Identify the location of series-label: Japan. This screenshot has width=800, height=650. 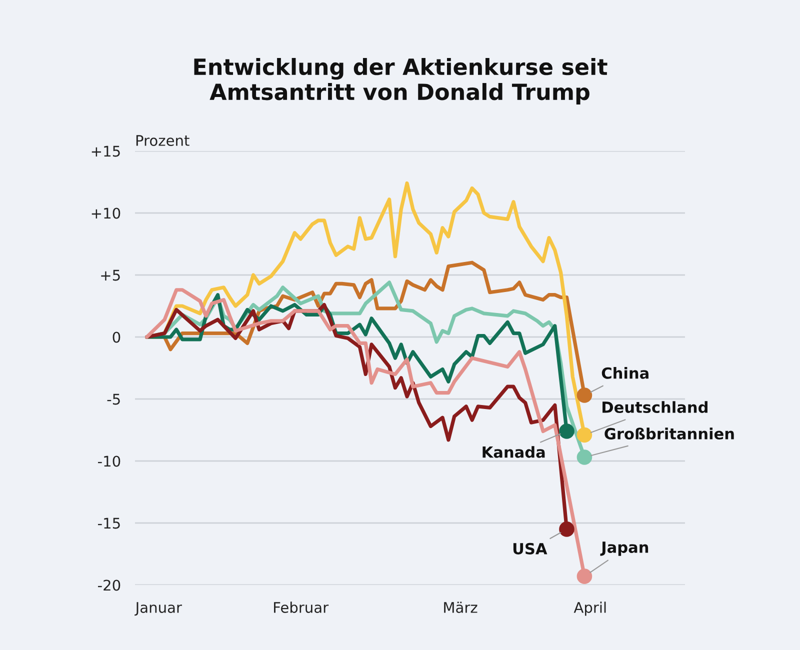
(624, 549).